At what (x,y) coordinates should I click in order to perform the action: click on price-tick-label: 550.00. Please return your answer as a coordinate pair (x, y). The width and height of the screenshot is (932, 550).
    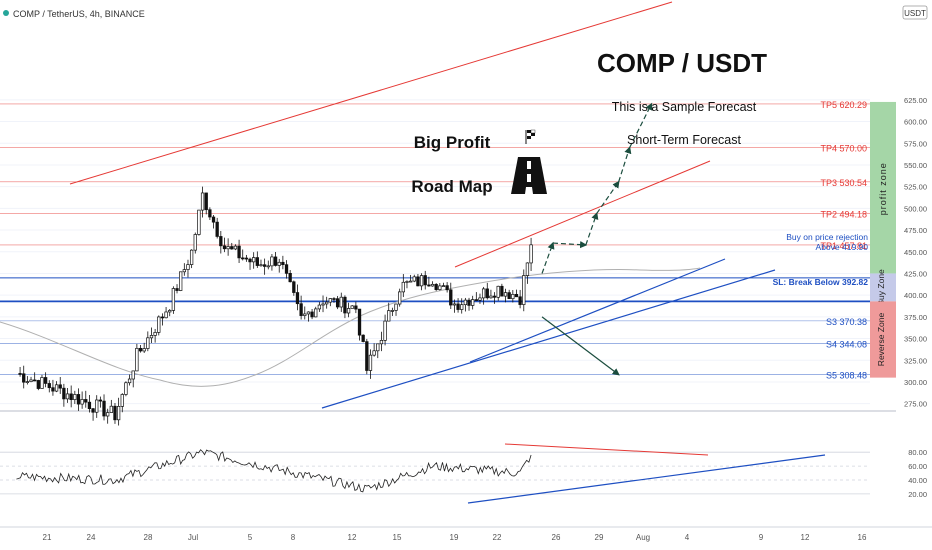
    Looking at the image, I should click on (915, 165).